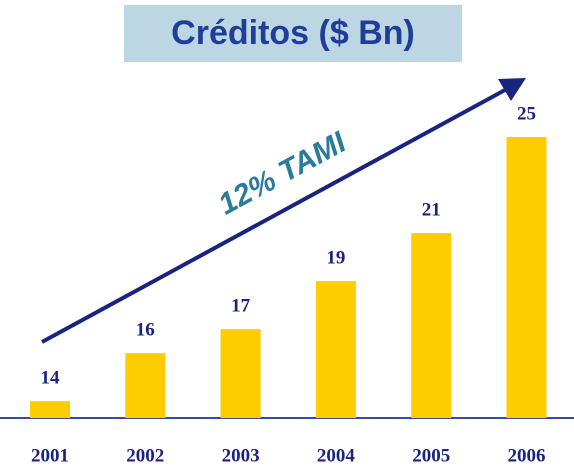 This screenshot has height=470, width=574. I want to click on x-tick-label: 2002, so click(145, 455).